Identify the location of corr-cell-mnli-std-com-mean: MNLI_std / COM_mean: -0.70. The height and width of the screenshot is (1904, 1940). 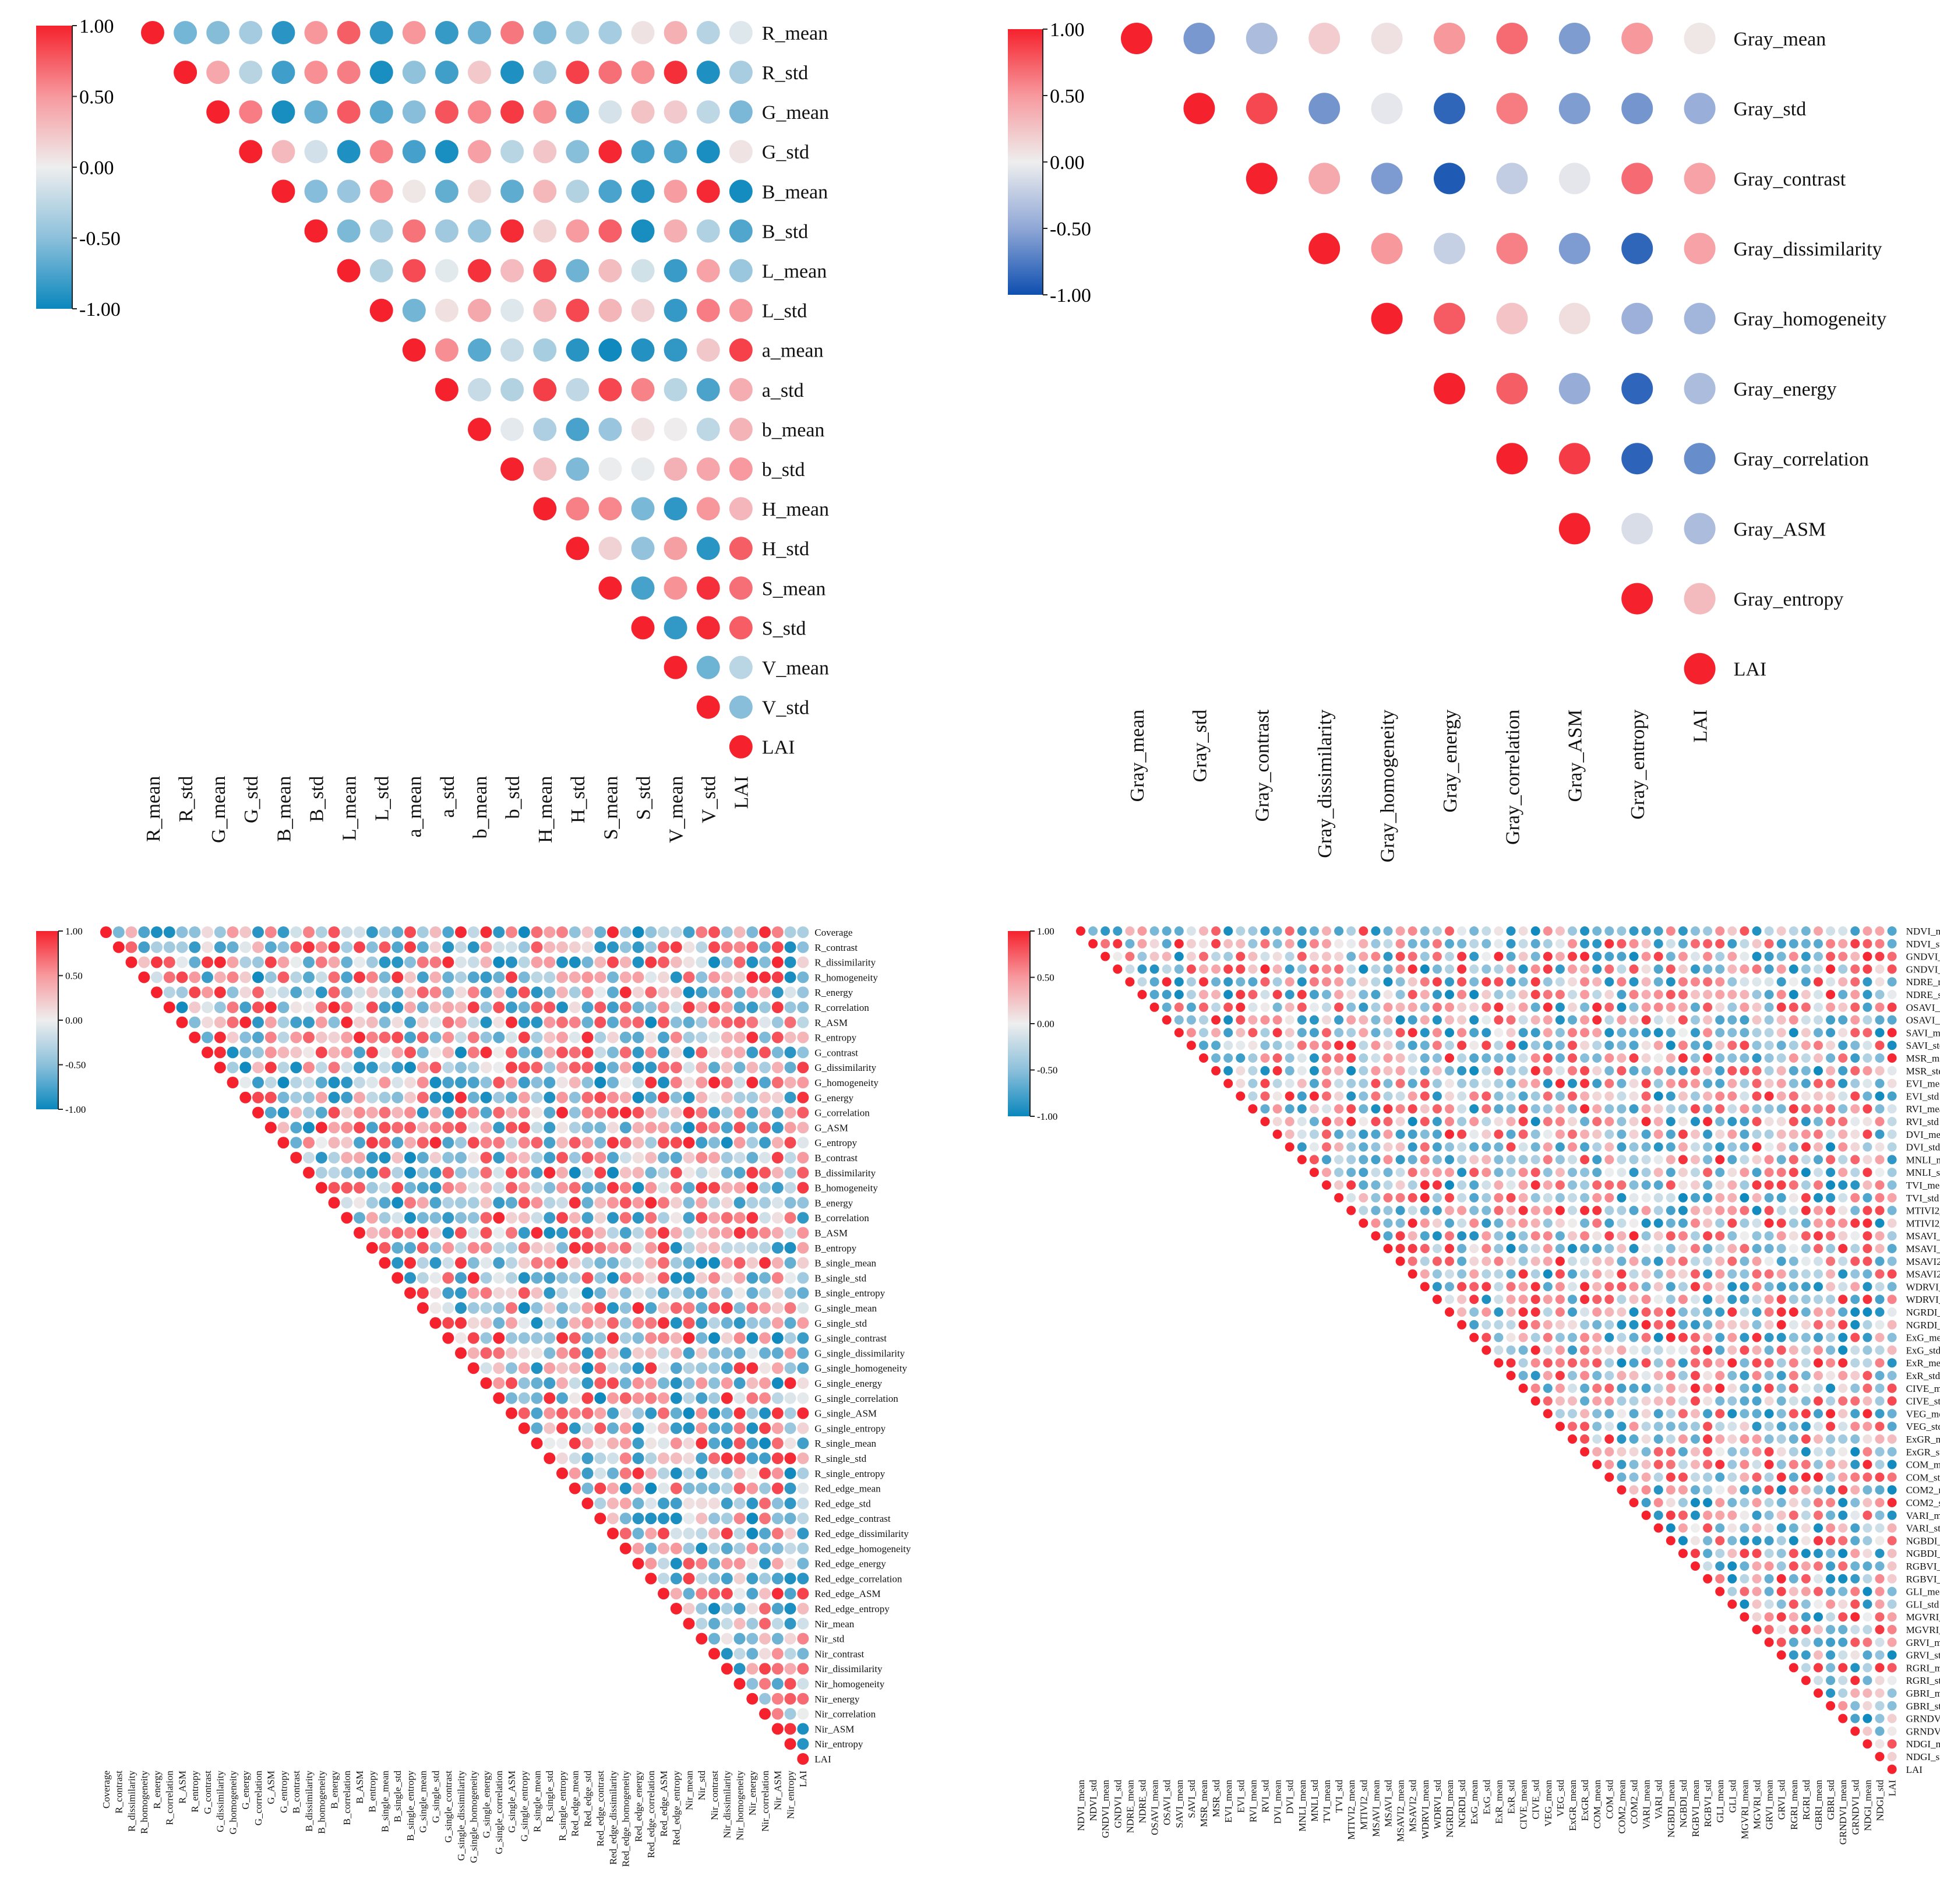
(1597, 1172).